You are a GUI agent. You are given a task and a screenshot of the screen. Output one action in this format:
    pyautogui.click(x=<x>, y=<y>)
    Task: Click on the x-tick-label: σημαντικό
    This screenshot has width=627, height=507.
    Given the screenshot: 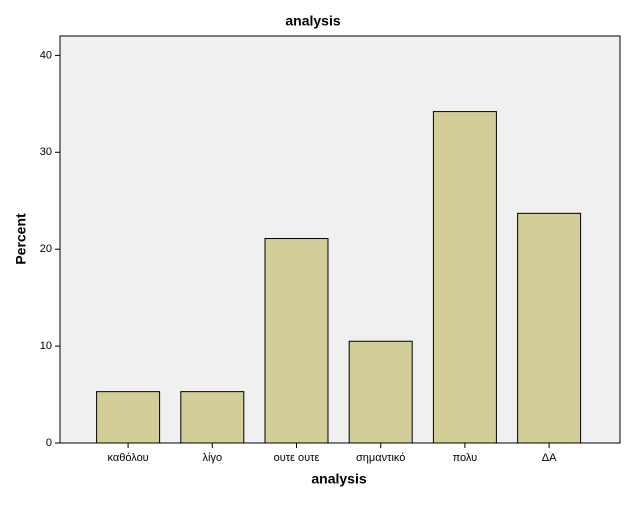 What is the action you would take?
    pyautogui.click(x=380, y=458)
    